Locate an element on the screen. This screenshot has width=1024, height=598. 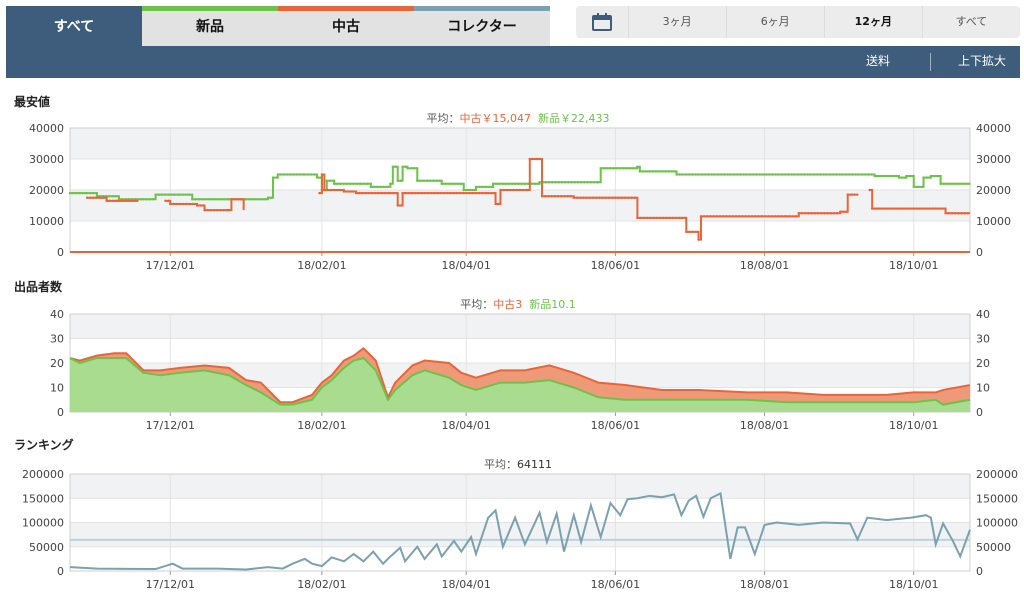
calendar-icon is located at coordinates (602, 22).